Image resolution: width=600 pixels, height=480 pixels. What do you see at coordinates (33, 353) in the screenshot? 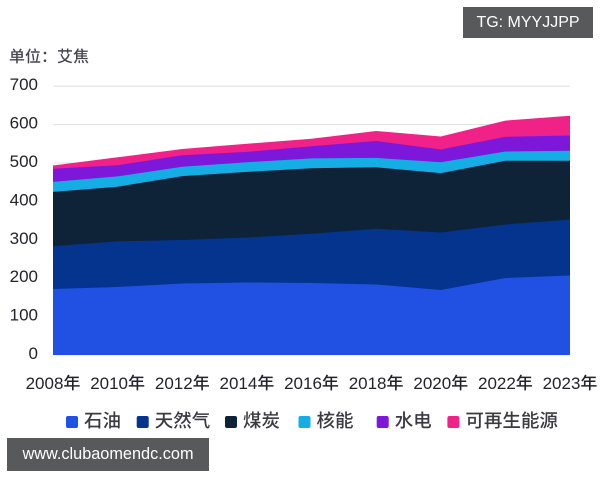
I see `svg-text: 0` at bounding box center [33, 353].